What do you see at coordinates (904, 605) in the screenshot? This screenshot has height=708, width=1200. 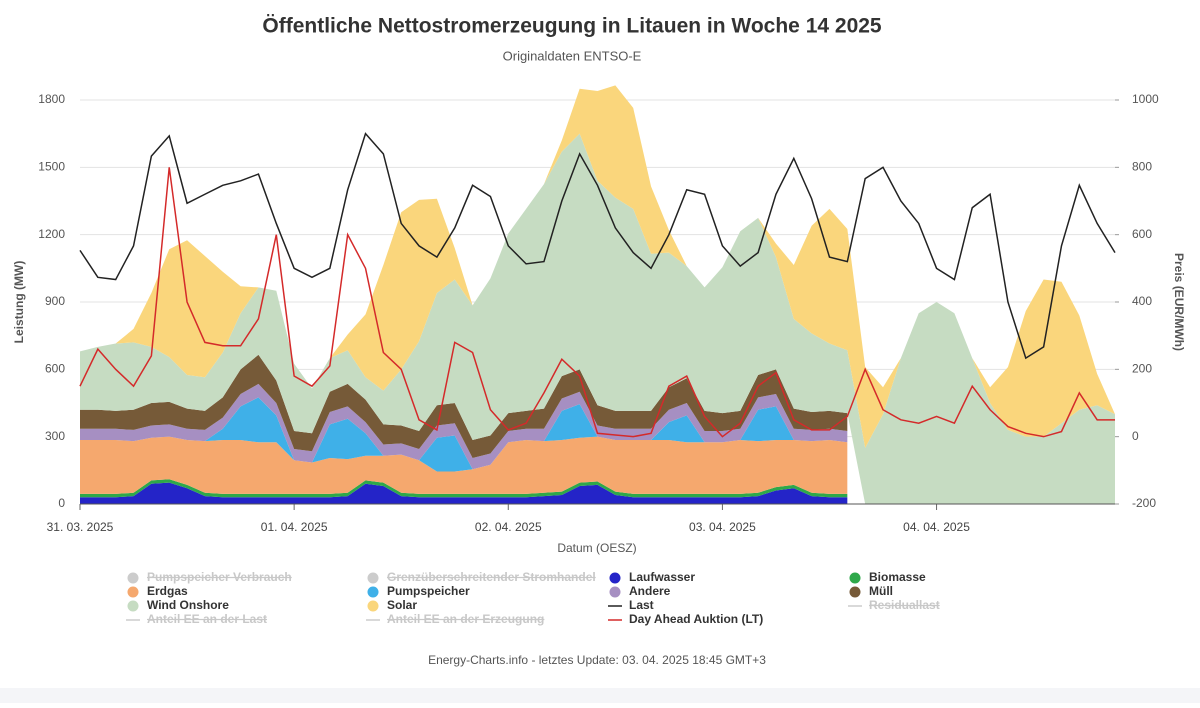 I see `legend-label: Residuallast` at bounding box center [904, 605].